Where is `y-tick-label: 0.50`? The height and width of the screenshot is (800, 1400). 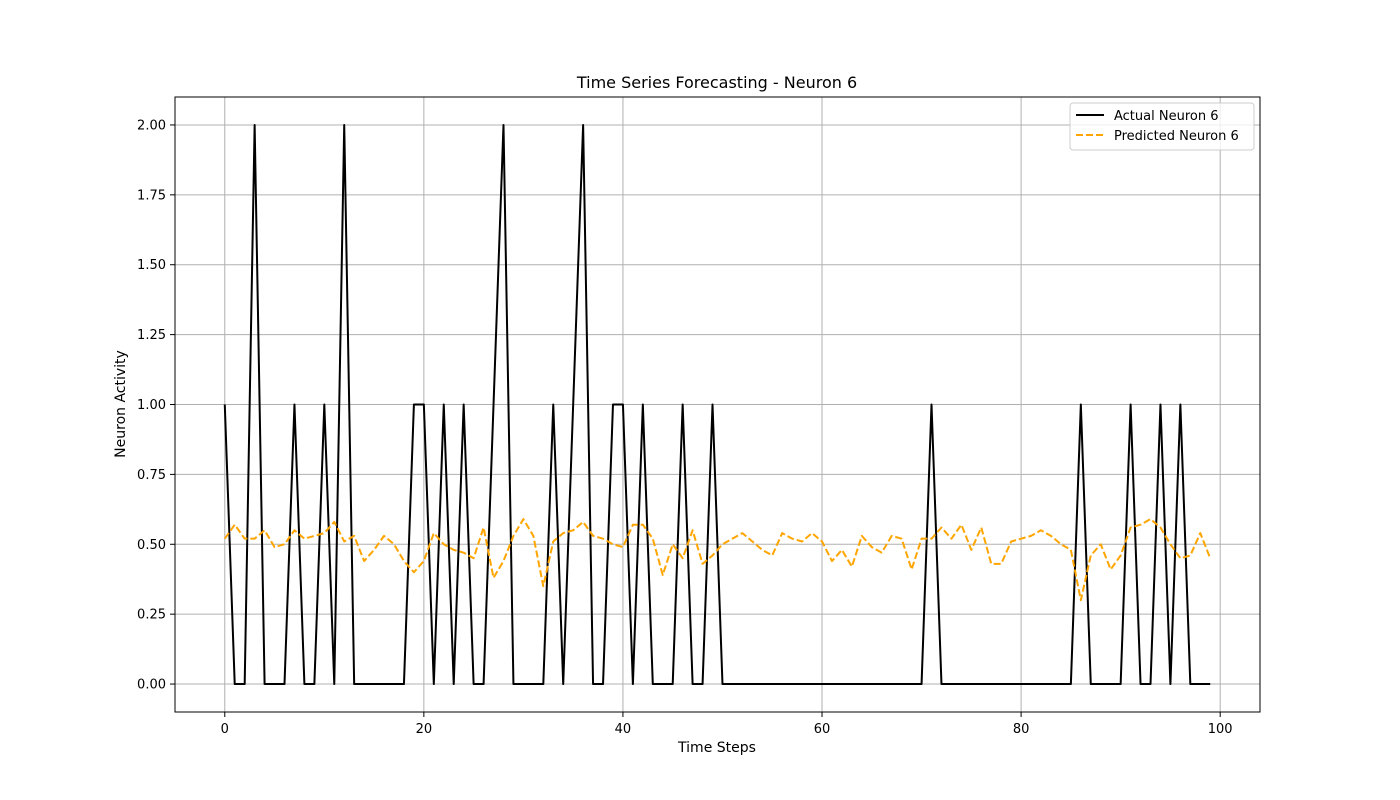
y-tick-label: 0.50 is located at coordinates (151, 545).